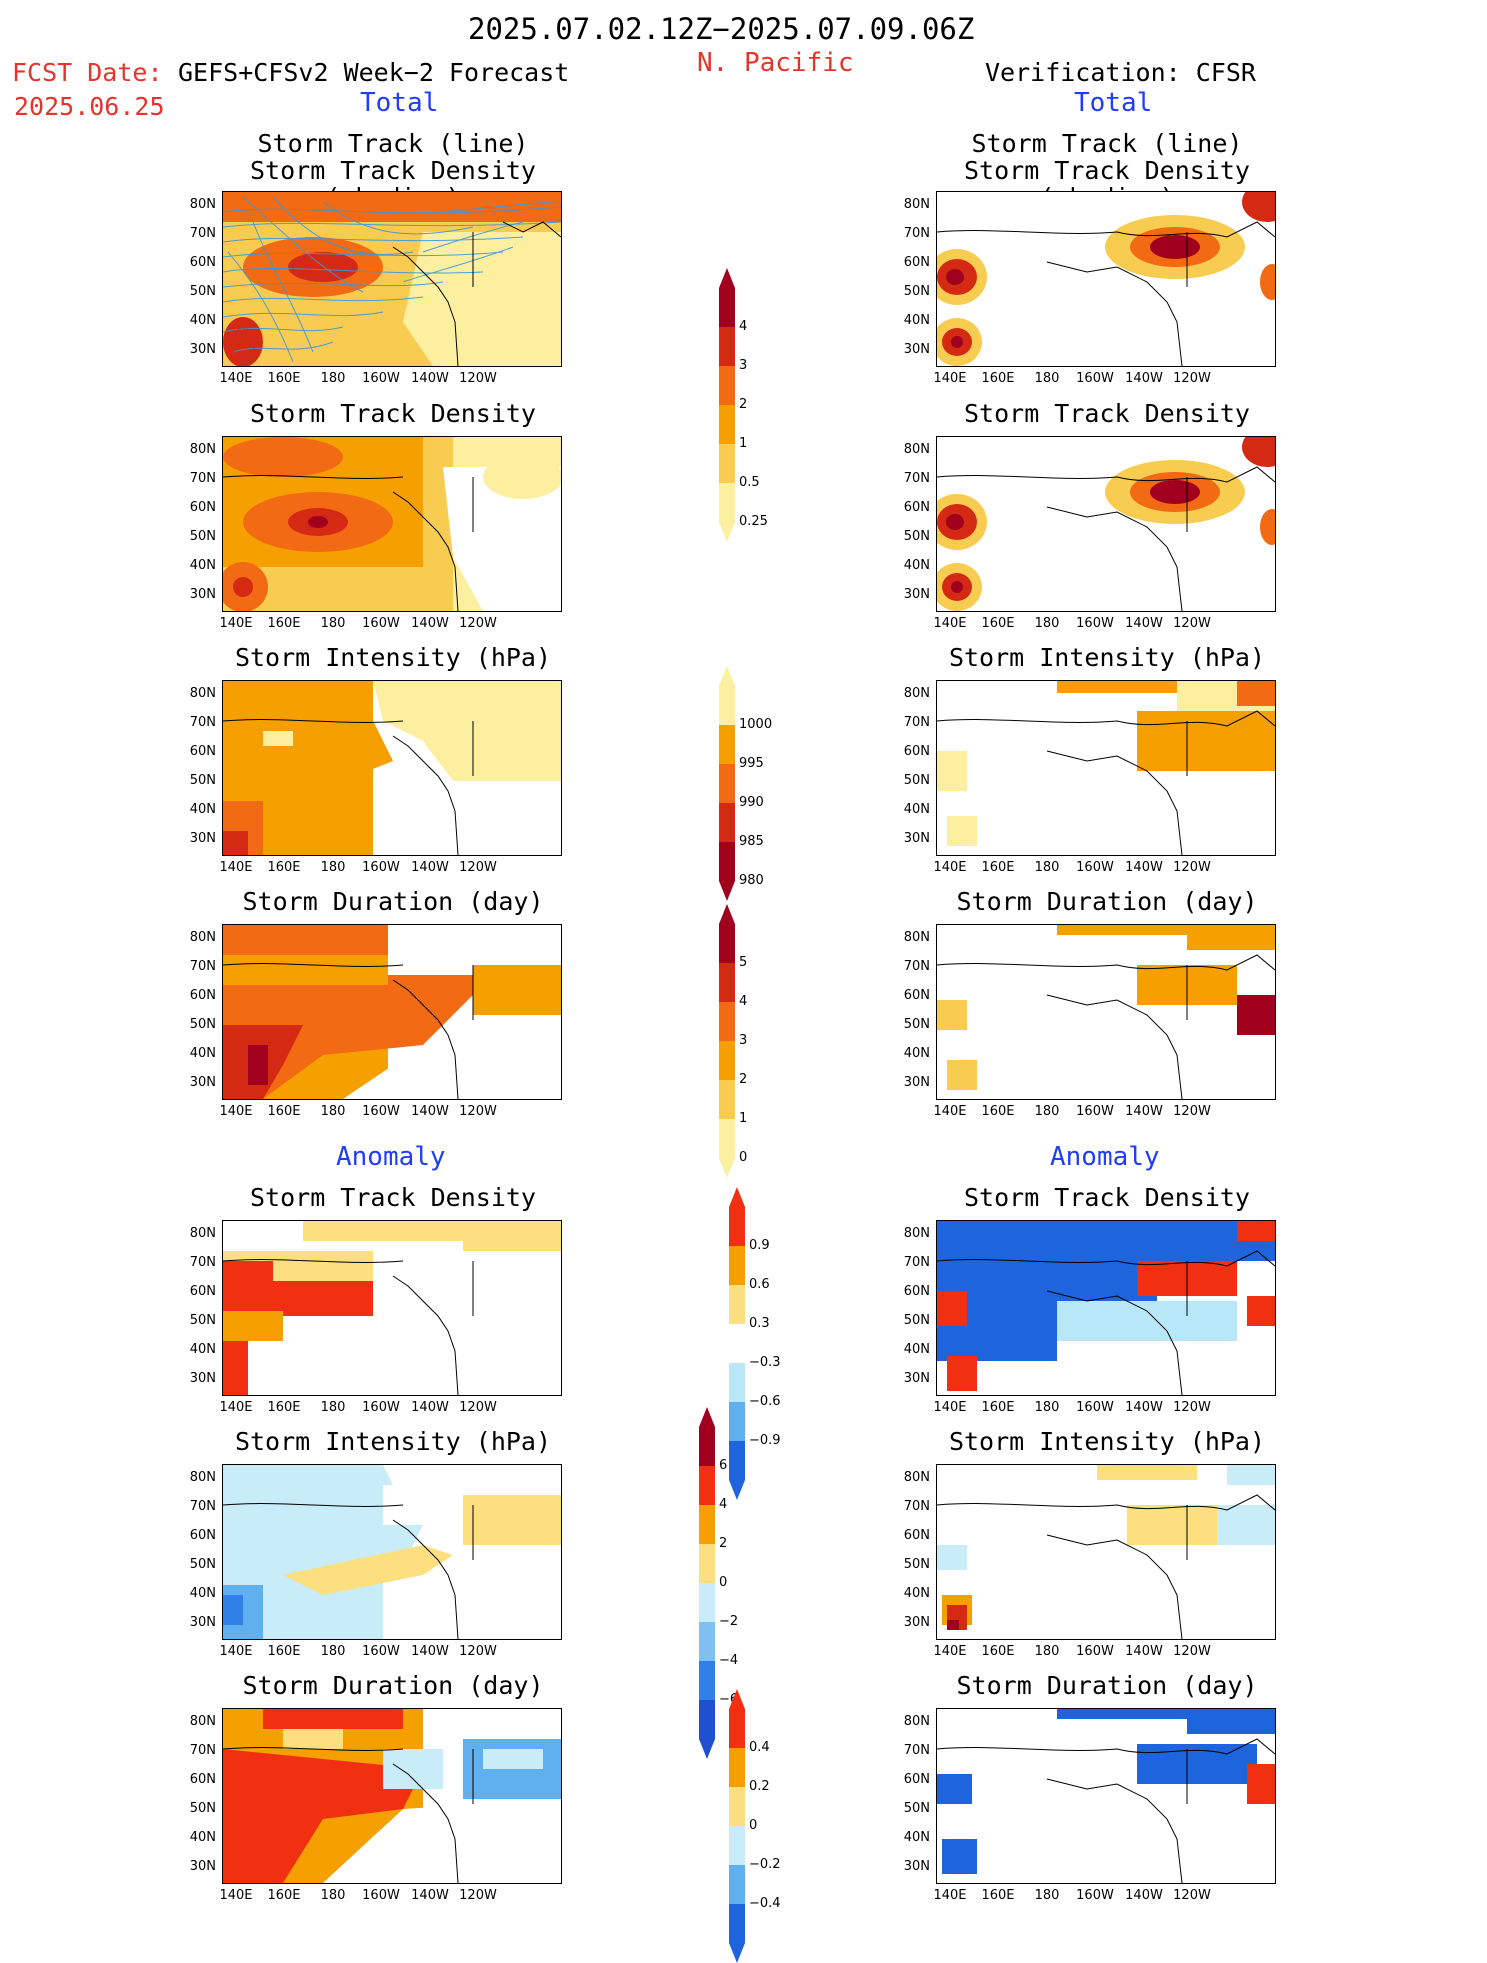 The image size is (1487, 1963). What do you see at coordinates (753, 521) in the screenshot?
I see `colorbar-label: 0.25` at bounding box center [753, 521].